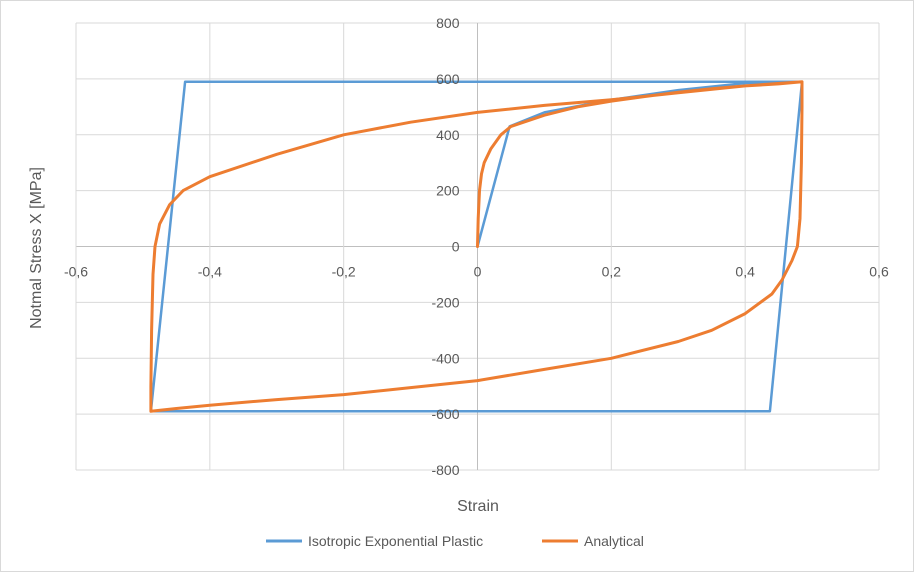  What do you see at coordinates (344, 272) in the screenshot?
I see `x-tick-label: -0,2` at bounding box center [344, 272].